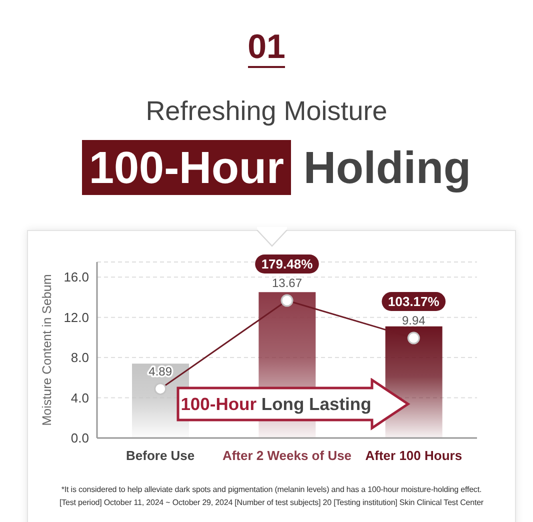 This screenshot has height=522, width=533. Describe the element at coordinates (413, 382) in the screenshot. I see `bar` at that location.